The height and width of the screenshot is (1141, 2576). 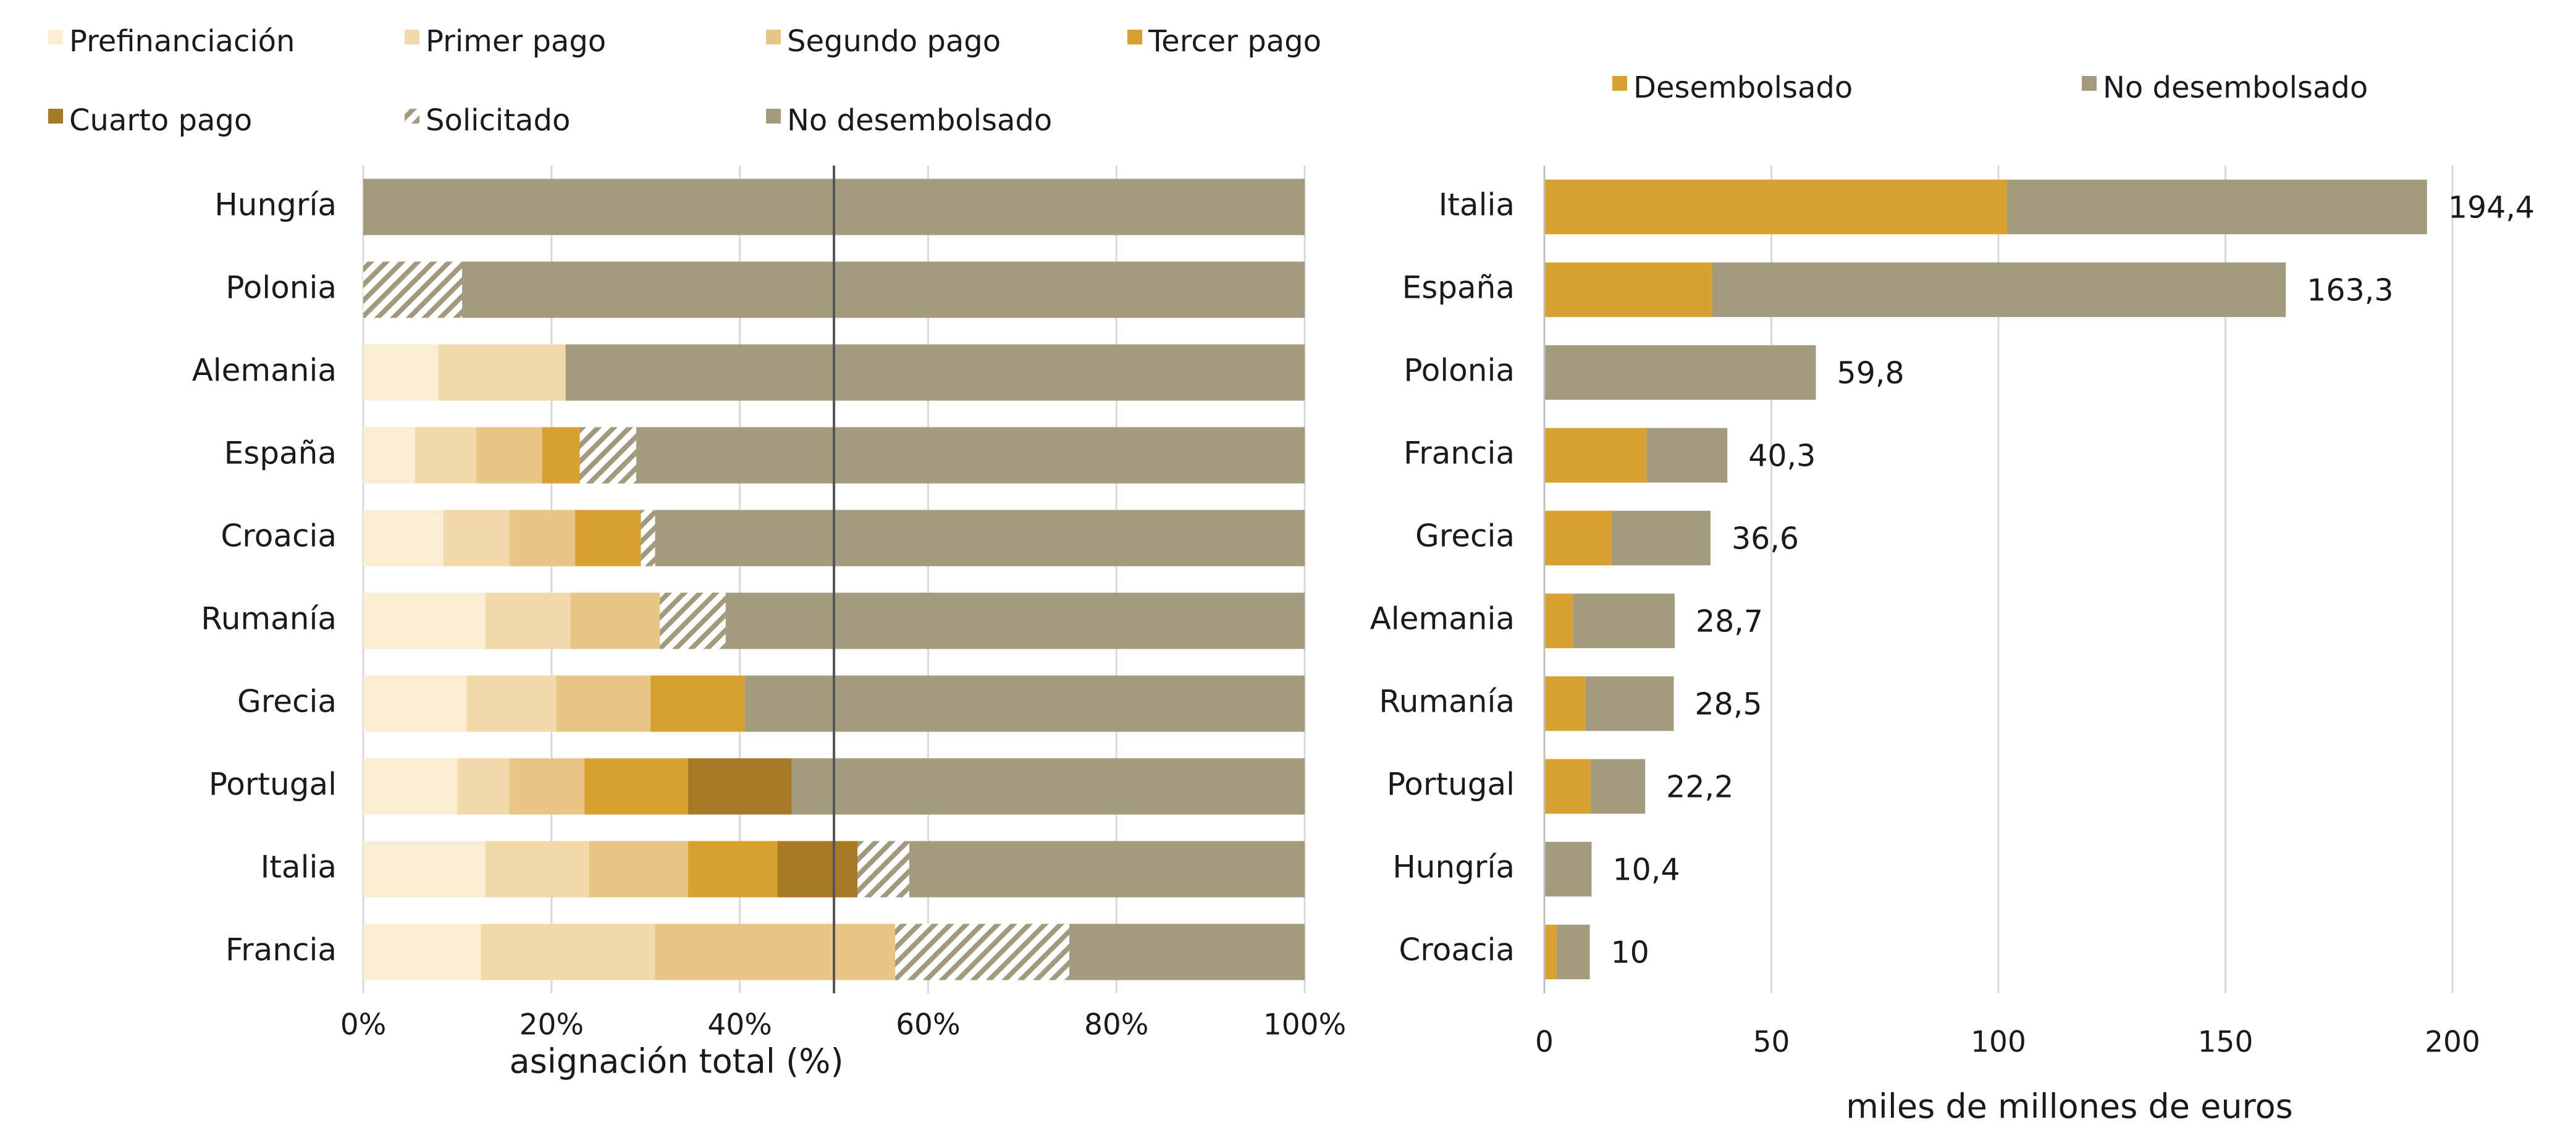 I want to click on right-total-label: 59,8, so click(x=1871, y=373).